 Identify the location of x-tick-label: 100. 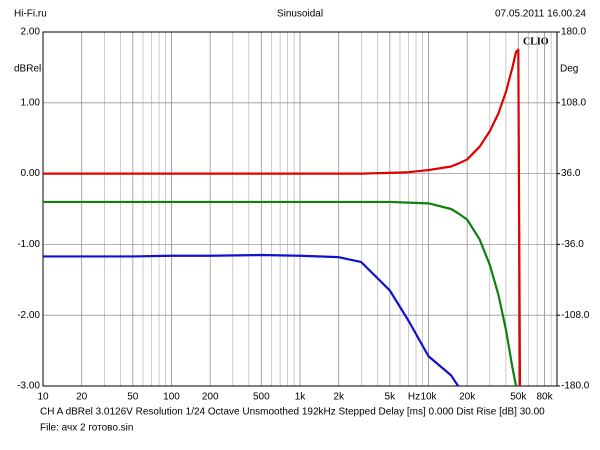
(171, 397).